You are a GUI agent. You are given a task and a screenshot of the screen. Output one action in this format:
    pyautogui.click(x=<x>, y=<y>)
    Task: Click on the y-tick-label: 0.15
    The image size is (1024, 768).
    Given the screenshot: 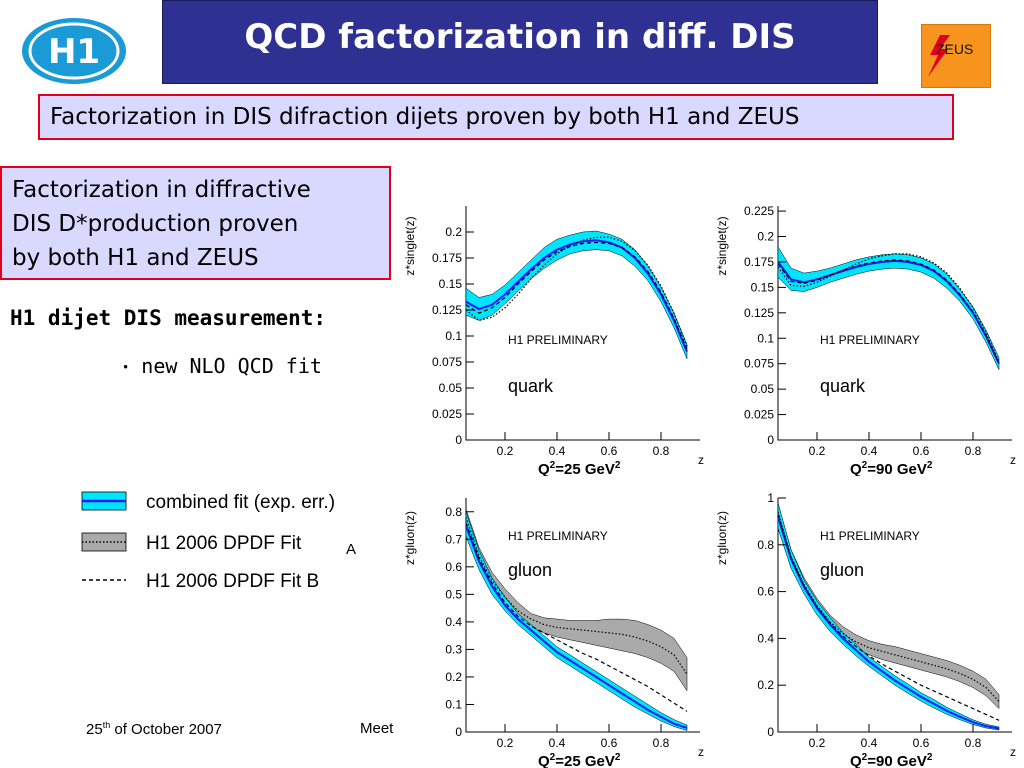 What is the action you would take?
    pyautogui.click(x=763, y=287)
    